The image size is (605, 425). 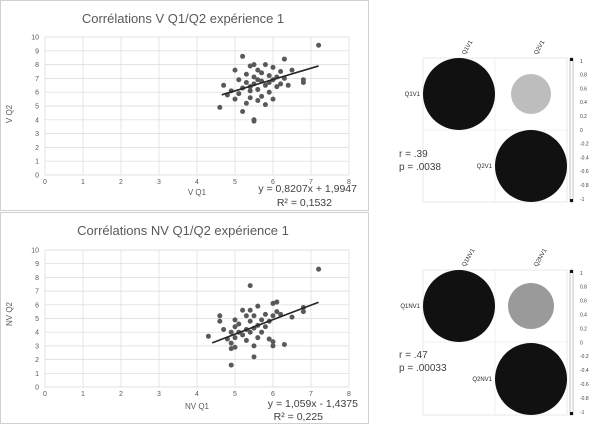 What do you see at coordinates (235, 182) in the screenshot?
I see `x-tick-label: 5` at bounding box center [235, 182].